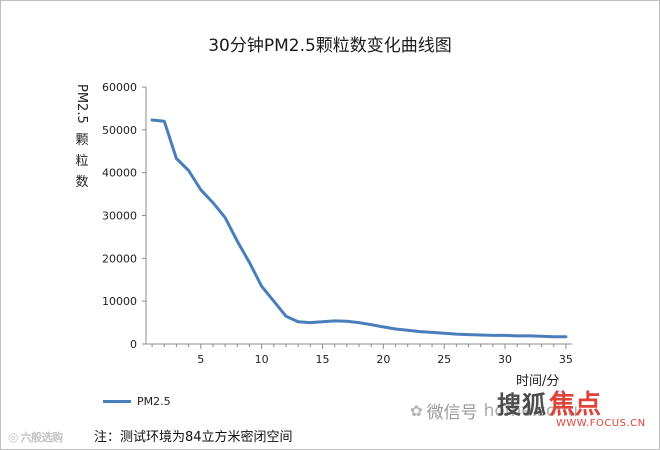 This screenshot has width=660, height=450. What do you see at coordinates (119, 301) in the screenshot?
I see `y-tick-label: 10000` at bounding box center [119, 301].